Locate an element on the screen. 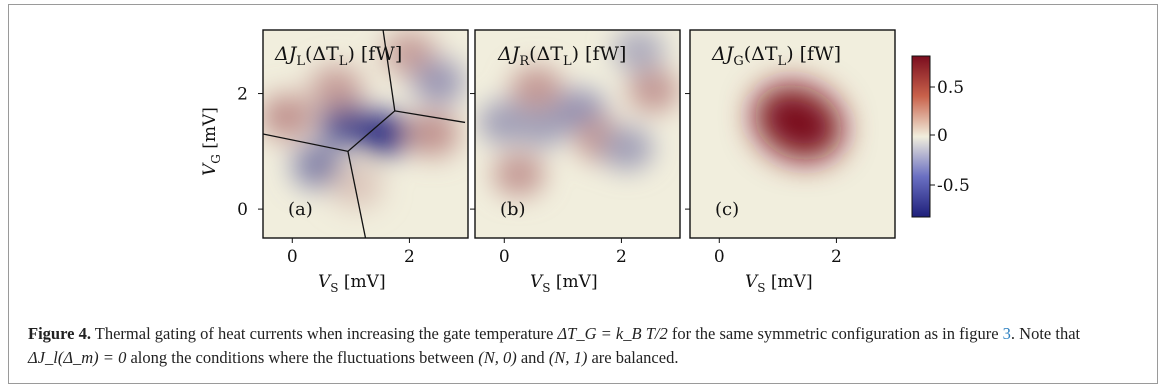 This screenshot has height=392, width=1168. panel-a-frame is located at coordinates (365, 134).